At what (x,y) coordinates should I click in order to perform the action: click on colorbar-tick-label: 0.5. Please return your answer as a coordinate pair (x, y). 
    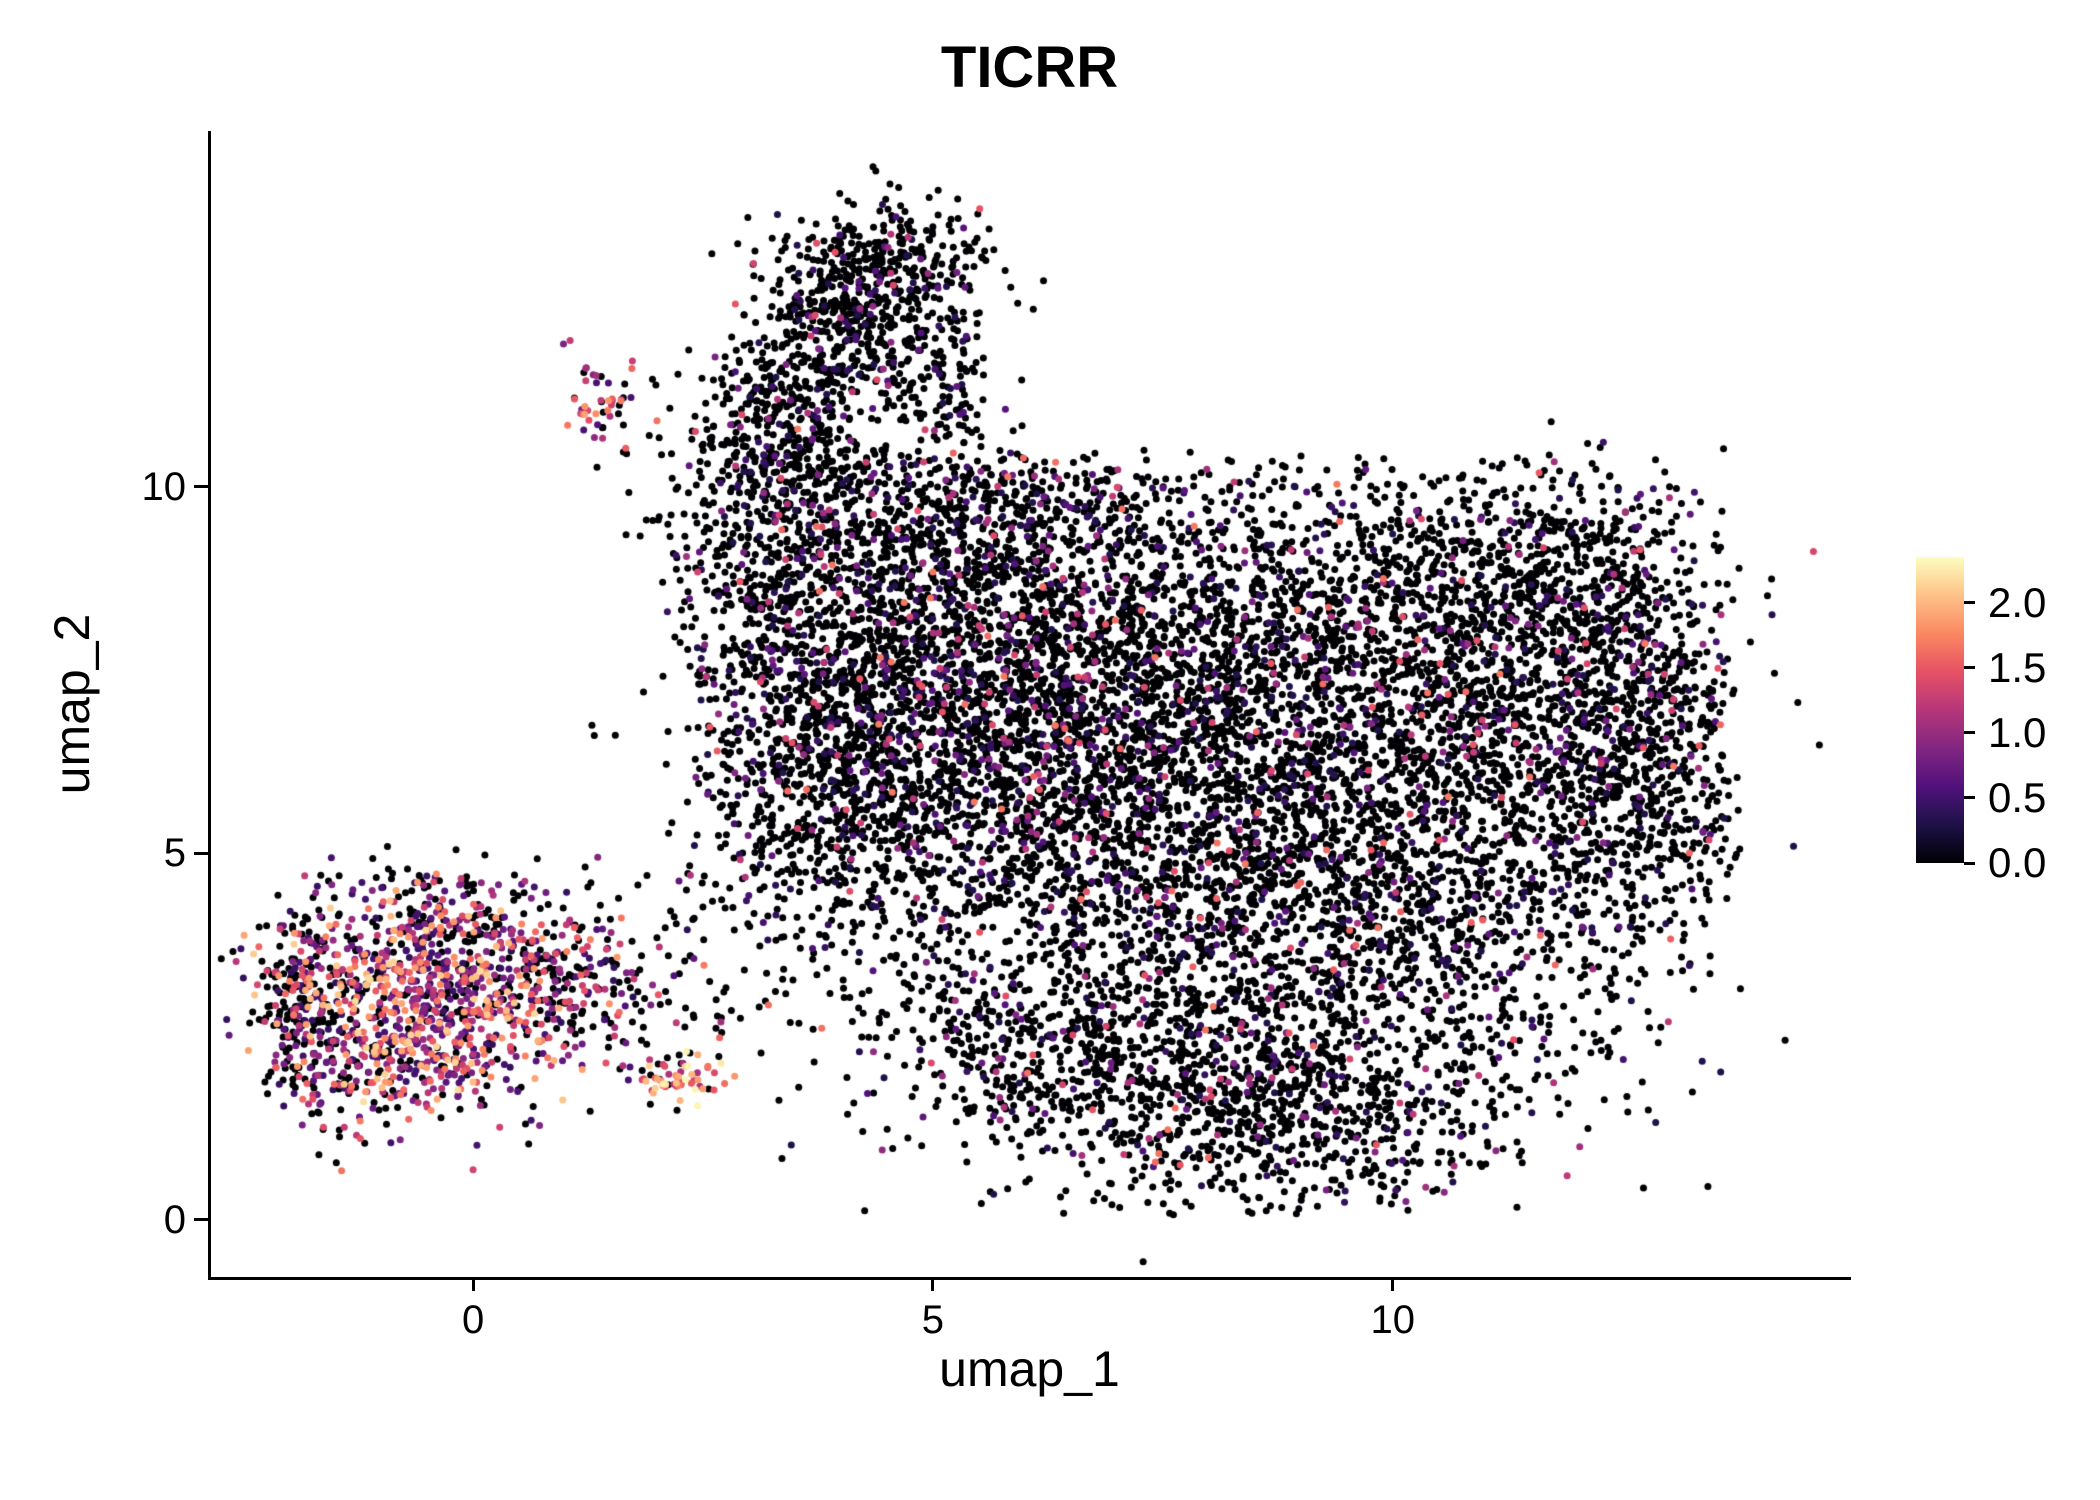
    Looking at the image, I should click on (2017, 797).